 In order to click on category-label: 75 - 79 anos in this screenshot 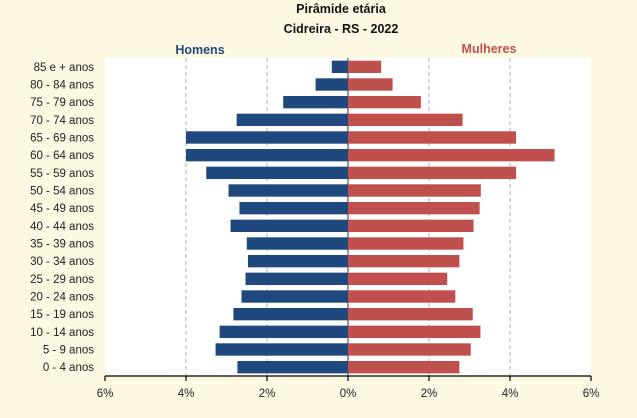, I will do `click(62, 103)`.